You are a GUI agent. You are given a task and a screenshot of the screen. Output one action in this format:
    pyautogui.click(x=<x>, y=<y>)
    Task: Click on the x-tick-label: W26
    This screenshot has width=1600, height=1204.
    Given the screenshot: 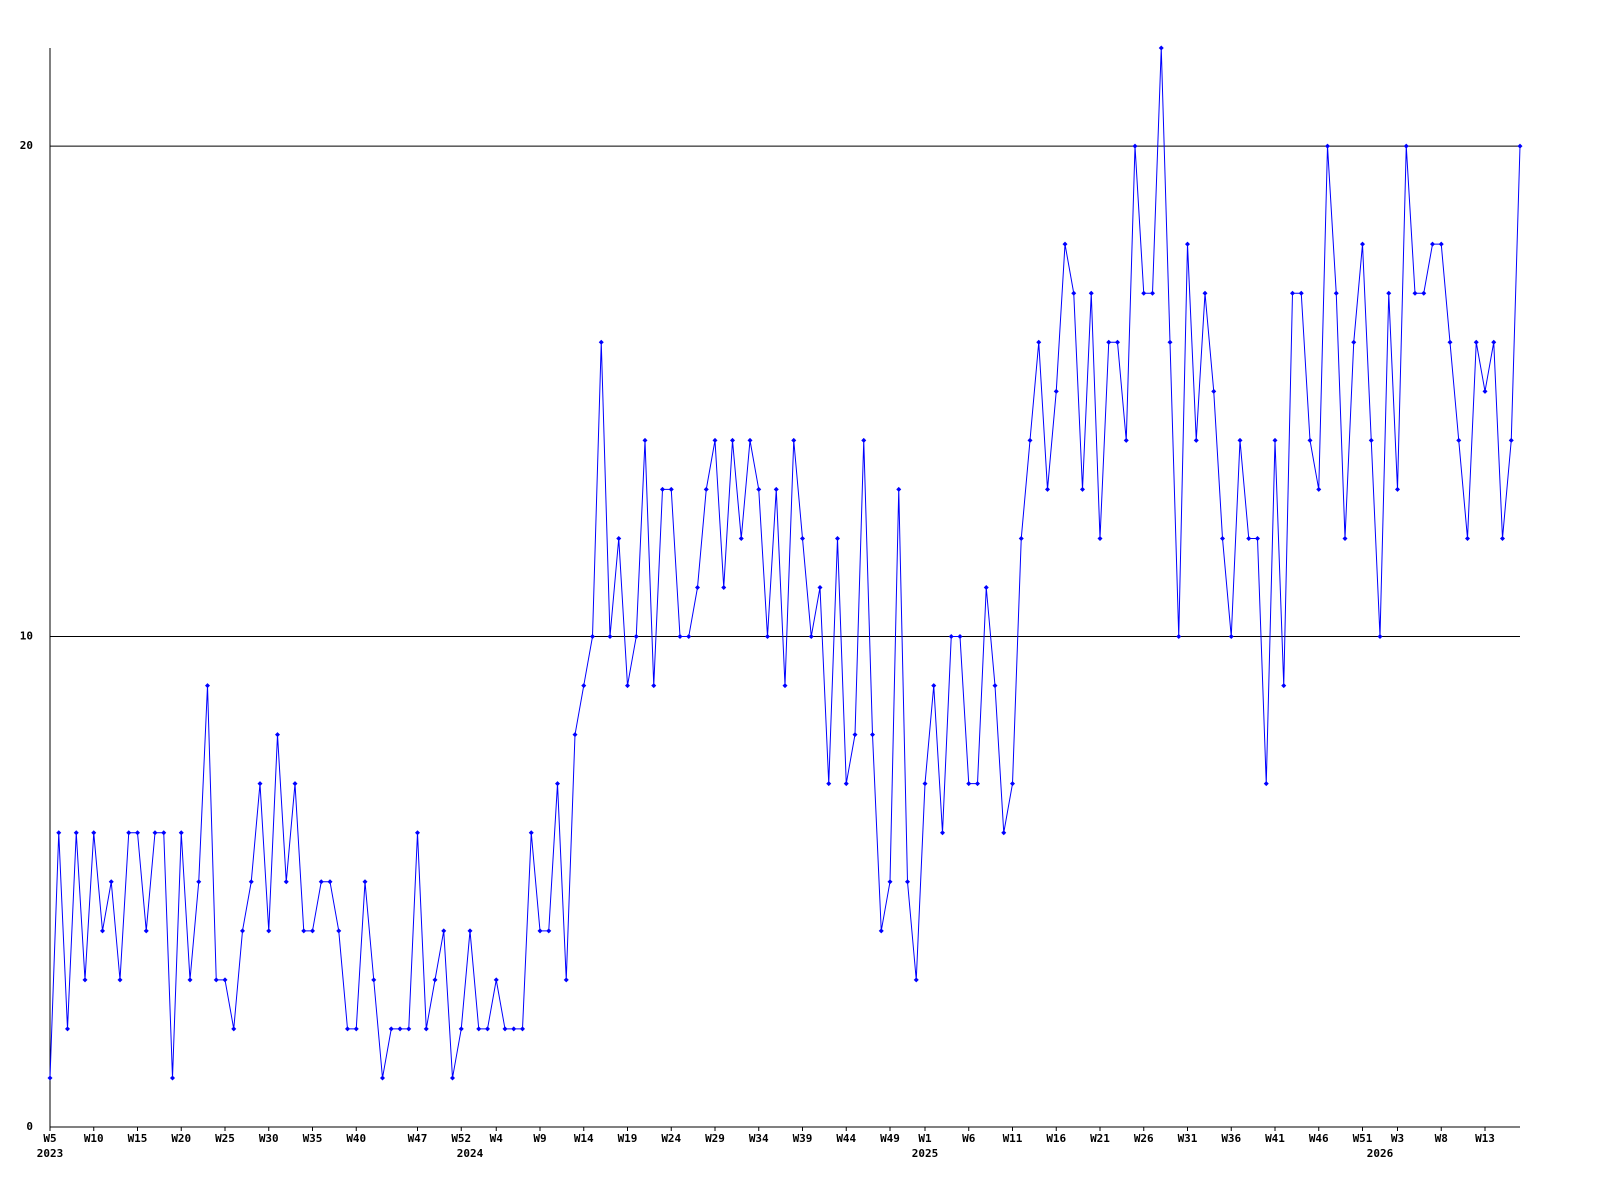 What is the action you would take?
    pyautogui.click(x=1144, y=1138)
    